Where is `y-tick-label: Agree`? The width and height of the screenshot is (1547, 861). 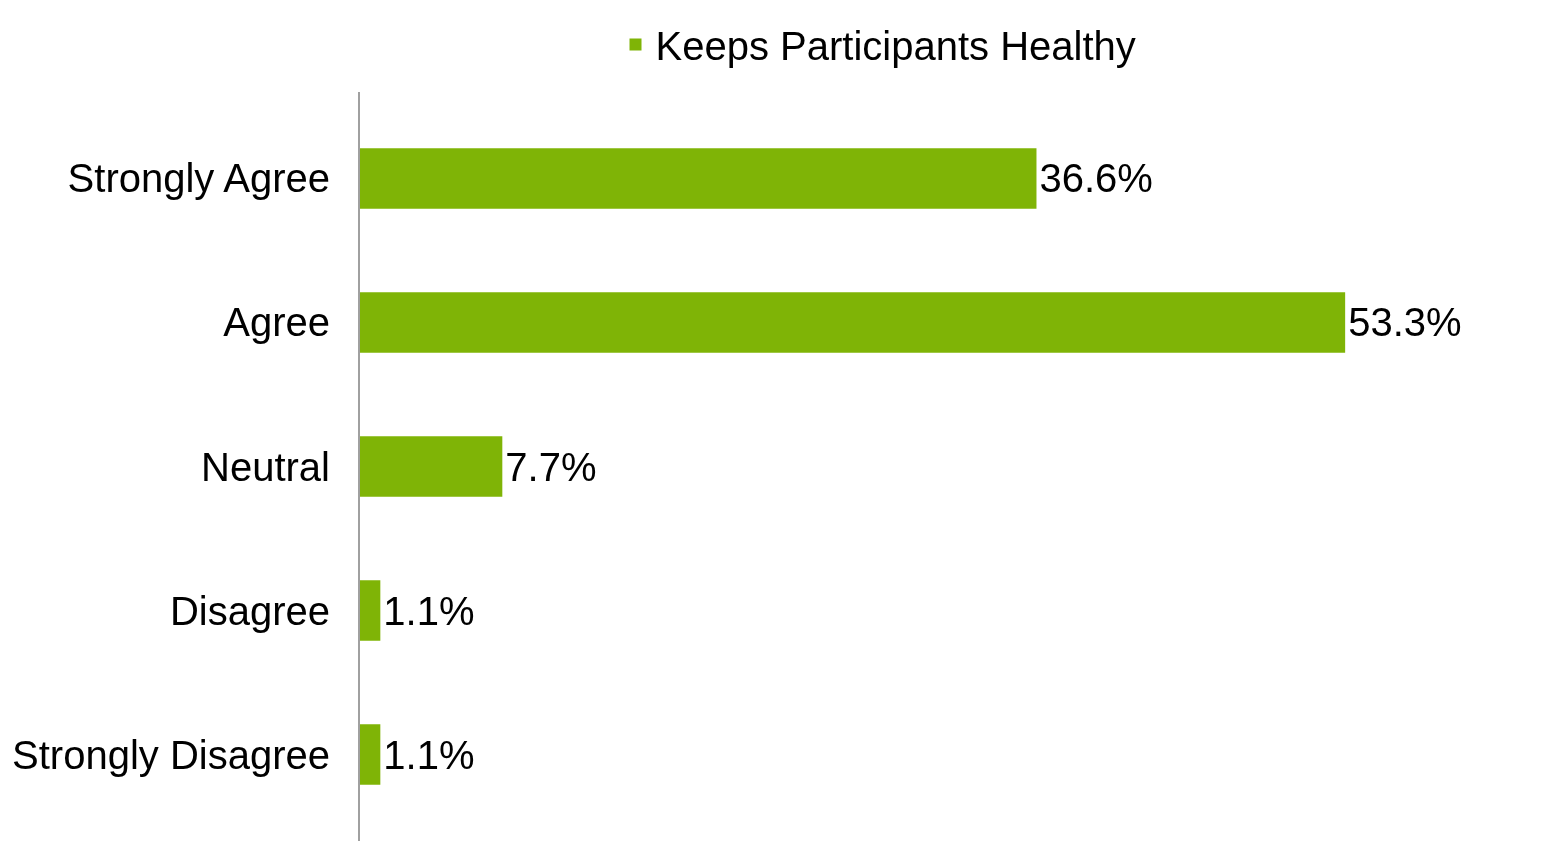
y-tick-label: Agree is located at coordinates (276, 322).